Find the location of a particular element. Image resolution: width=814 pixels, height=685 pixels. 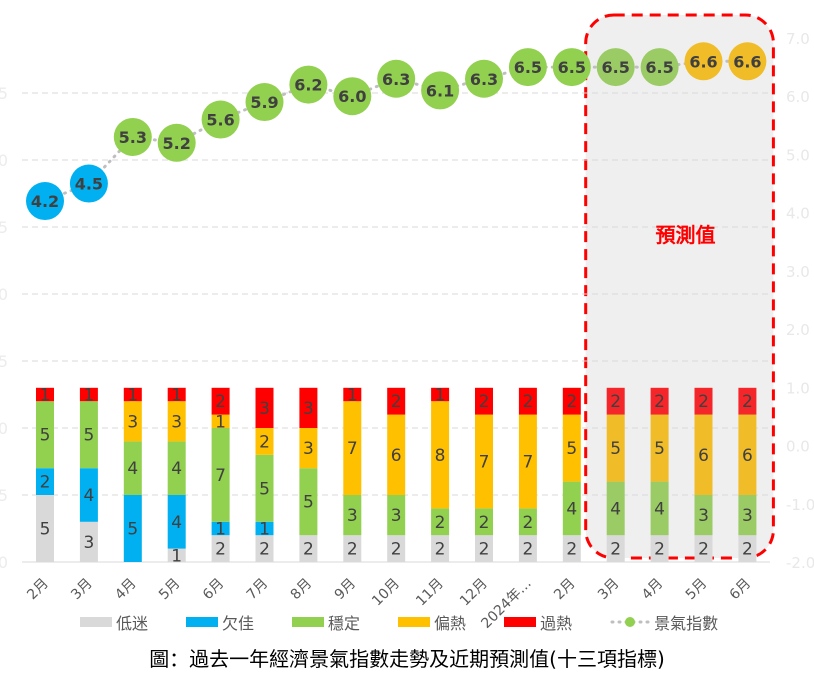

index-label: 5.2 is located at coordinates (177, 143).